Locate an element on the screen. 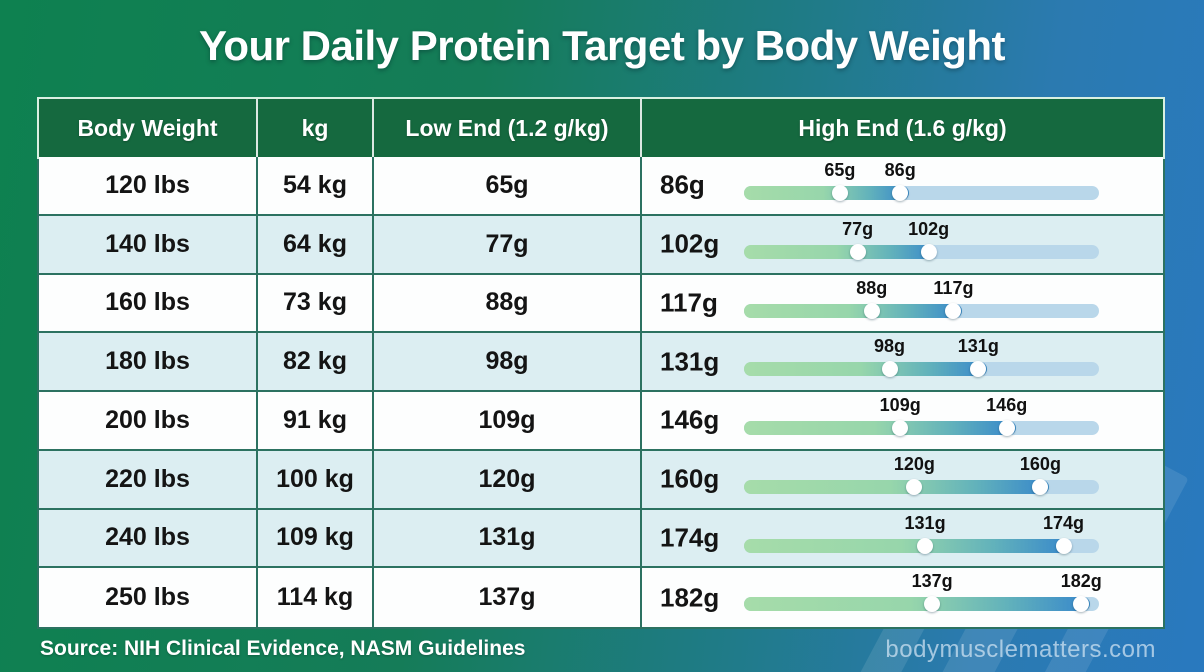 This screenshot has height=672, width=1204. table-row: 250 lbs 114 kg 137g 182g 137g 182g is located at coordinates (601, 597).